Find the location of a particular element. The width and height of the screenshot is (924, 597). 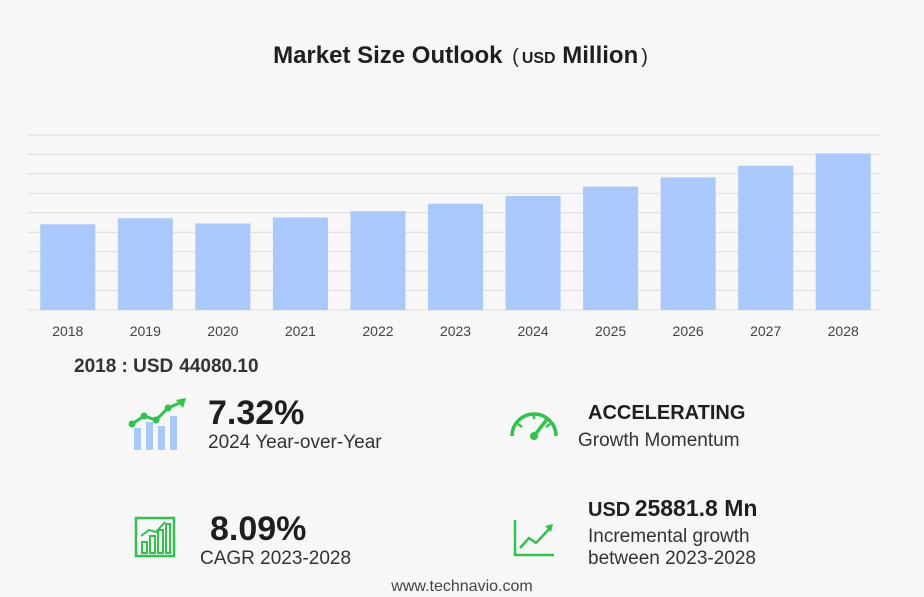

trend-line-icon is located at coordinates (533, 538).